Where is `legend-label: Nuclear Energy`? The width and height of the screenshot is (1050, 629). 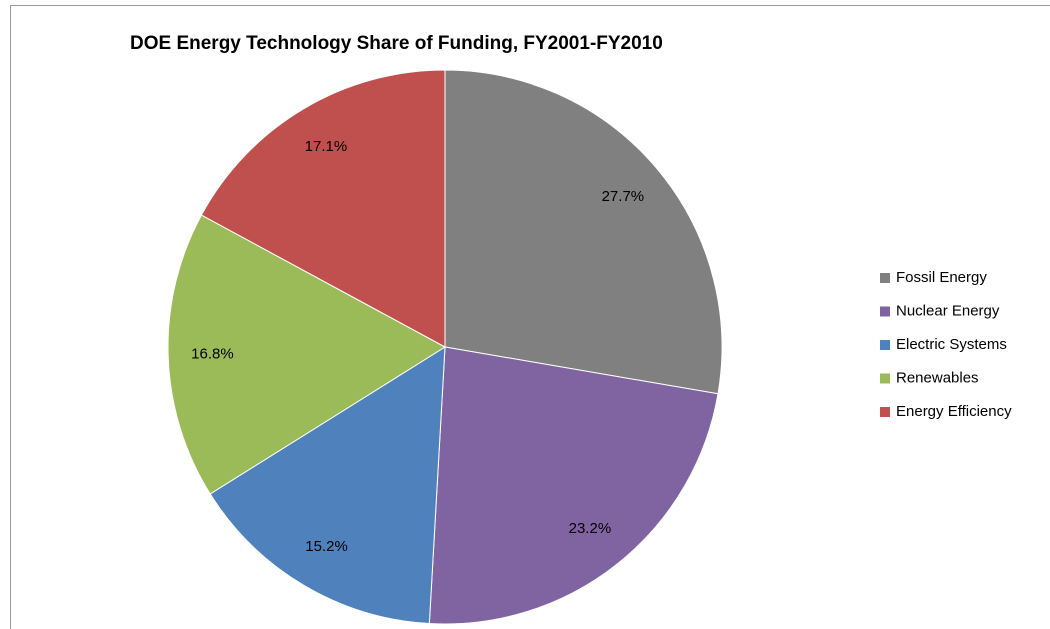
legend-label: Nuclear Energy is located at coordinates (948, 310).